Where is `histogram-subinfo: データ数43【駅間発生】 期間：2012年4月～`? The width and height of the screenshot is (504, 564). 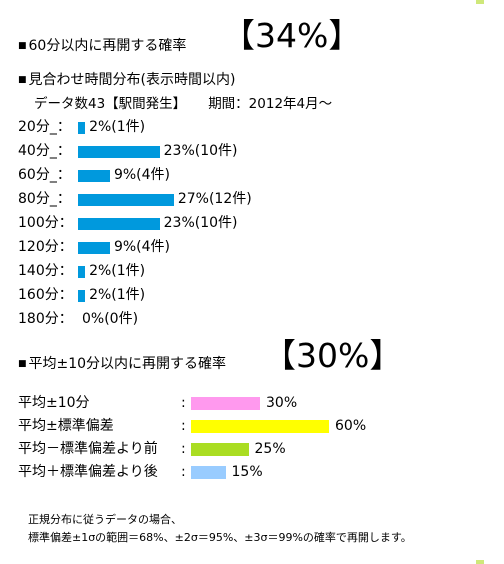
histogram-subinfo: データ数43【駅間発生】 期間：2012年4月～ is located at coordinates (183, 104).